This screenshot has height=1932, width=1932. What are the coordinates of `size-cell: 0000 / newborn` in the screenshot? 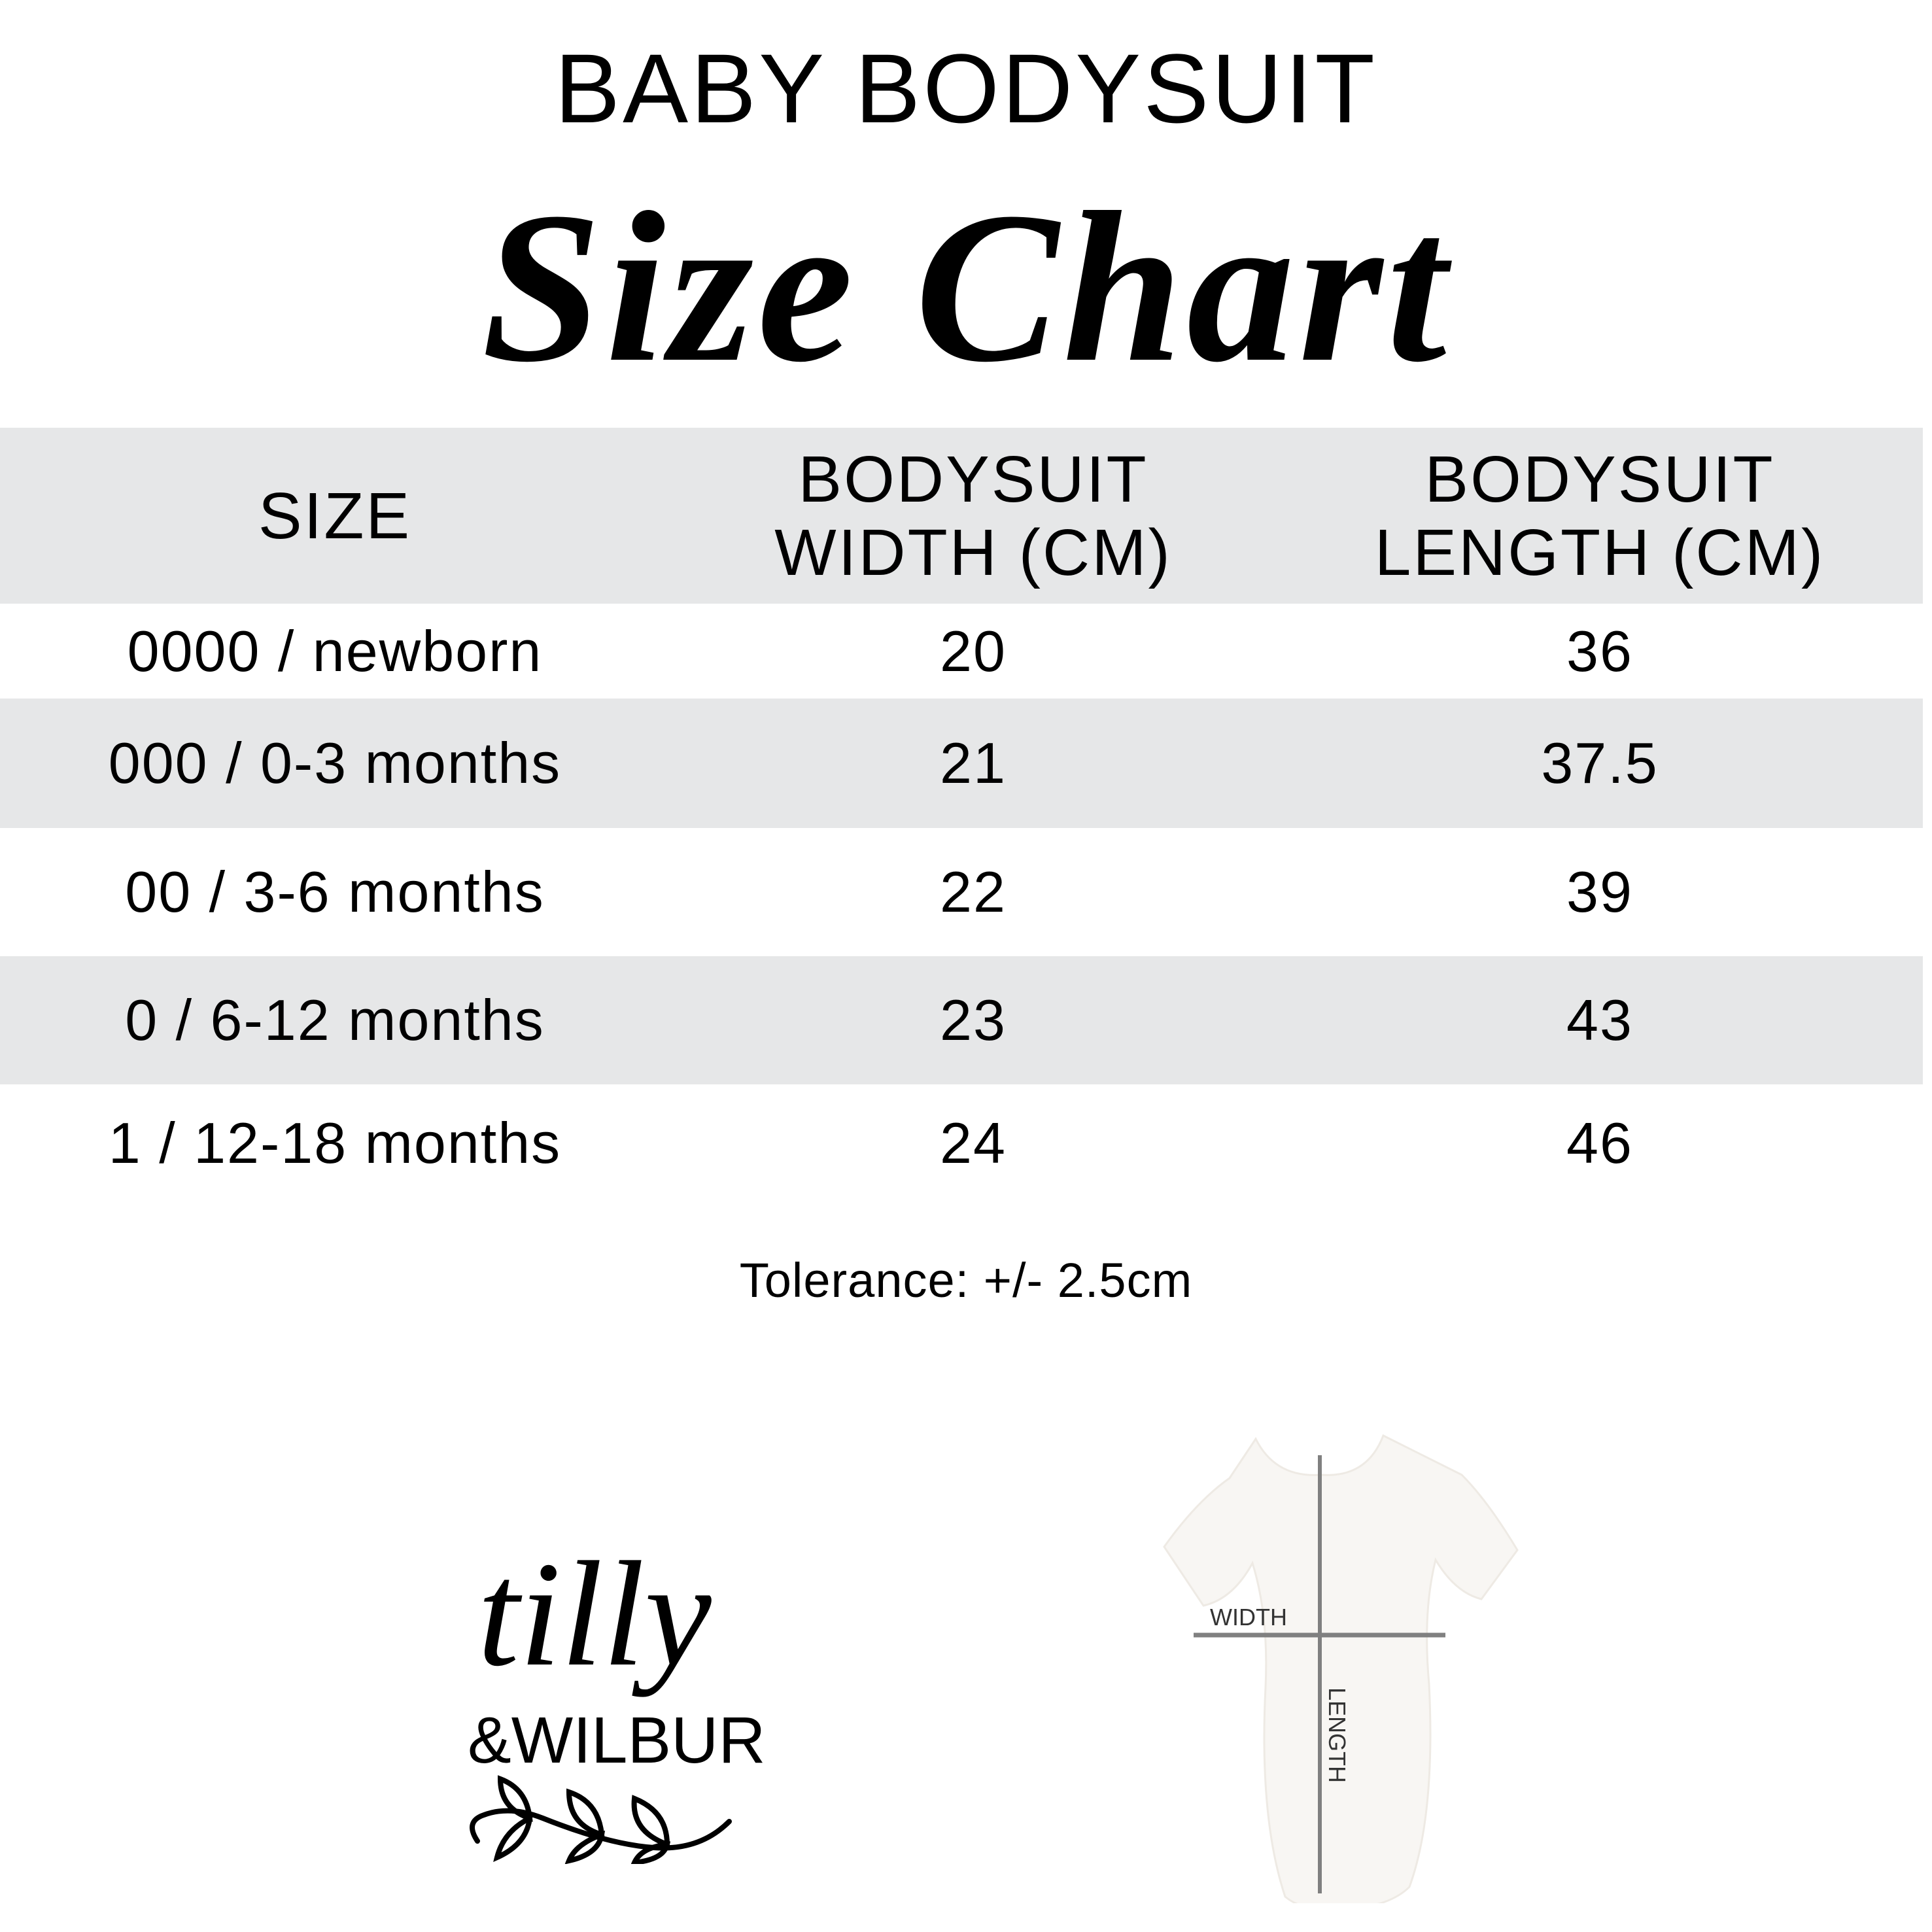 It's located at (335, 650).